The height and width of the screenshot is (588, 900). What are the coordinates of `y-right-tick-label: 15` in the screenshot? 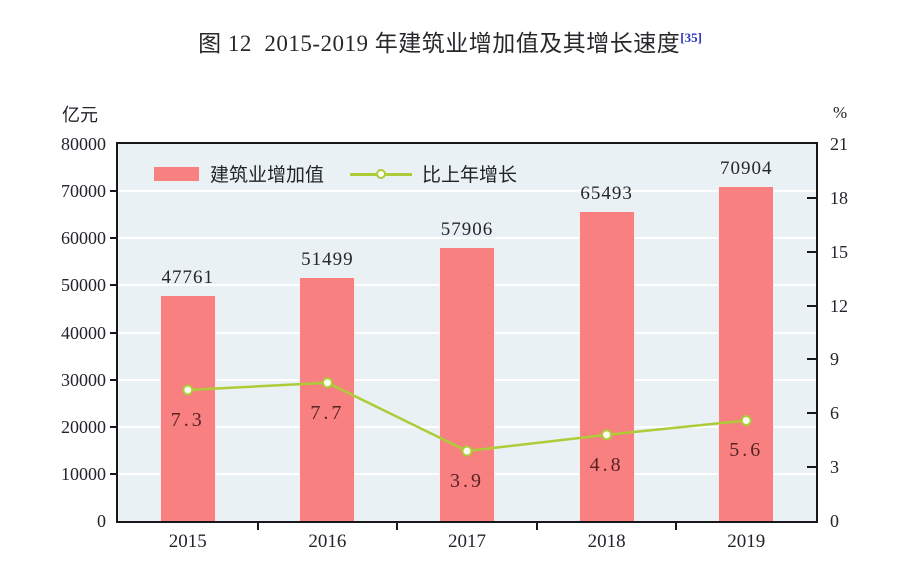 It's located at (839, 251).